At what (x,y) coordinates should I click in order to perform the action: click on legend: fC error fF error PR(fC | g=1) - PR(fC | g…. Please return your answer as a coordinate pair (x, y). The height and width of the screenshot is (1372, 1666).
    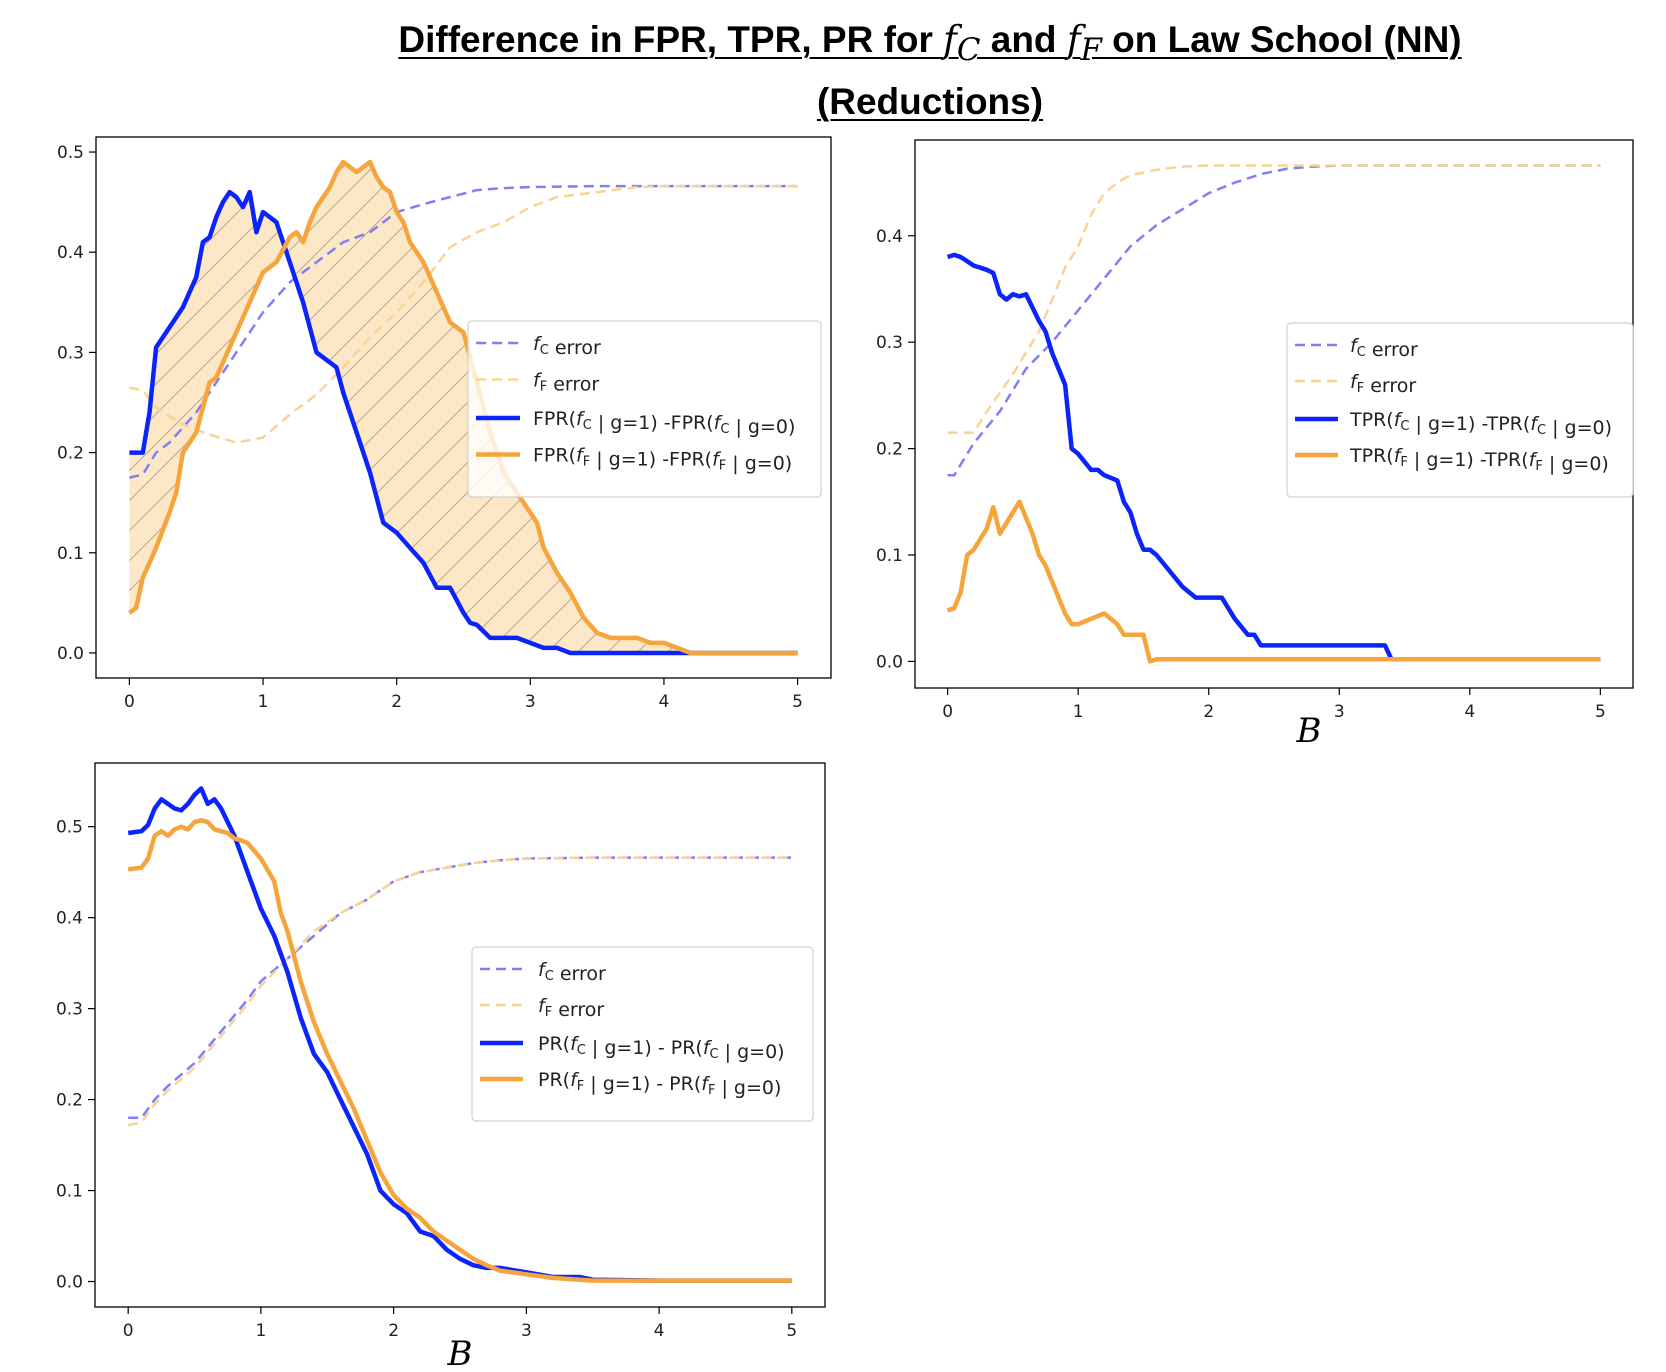
    Looking at the image, I should click on (642, 1034).